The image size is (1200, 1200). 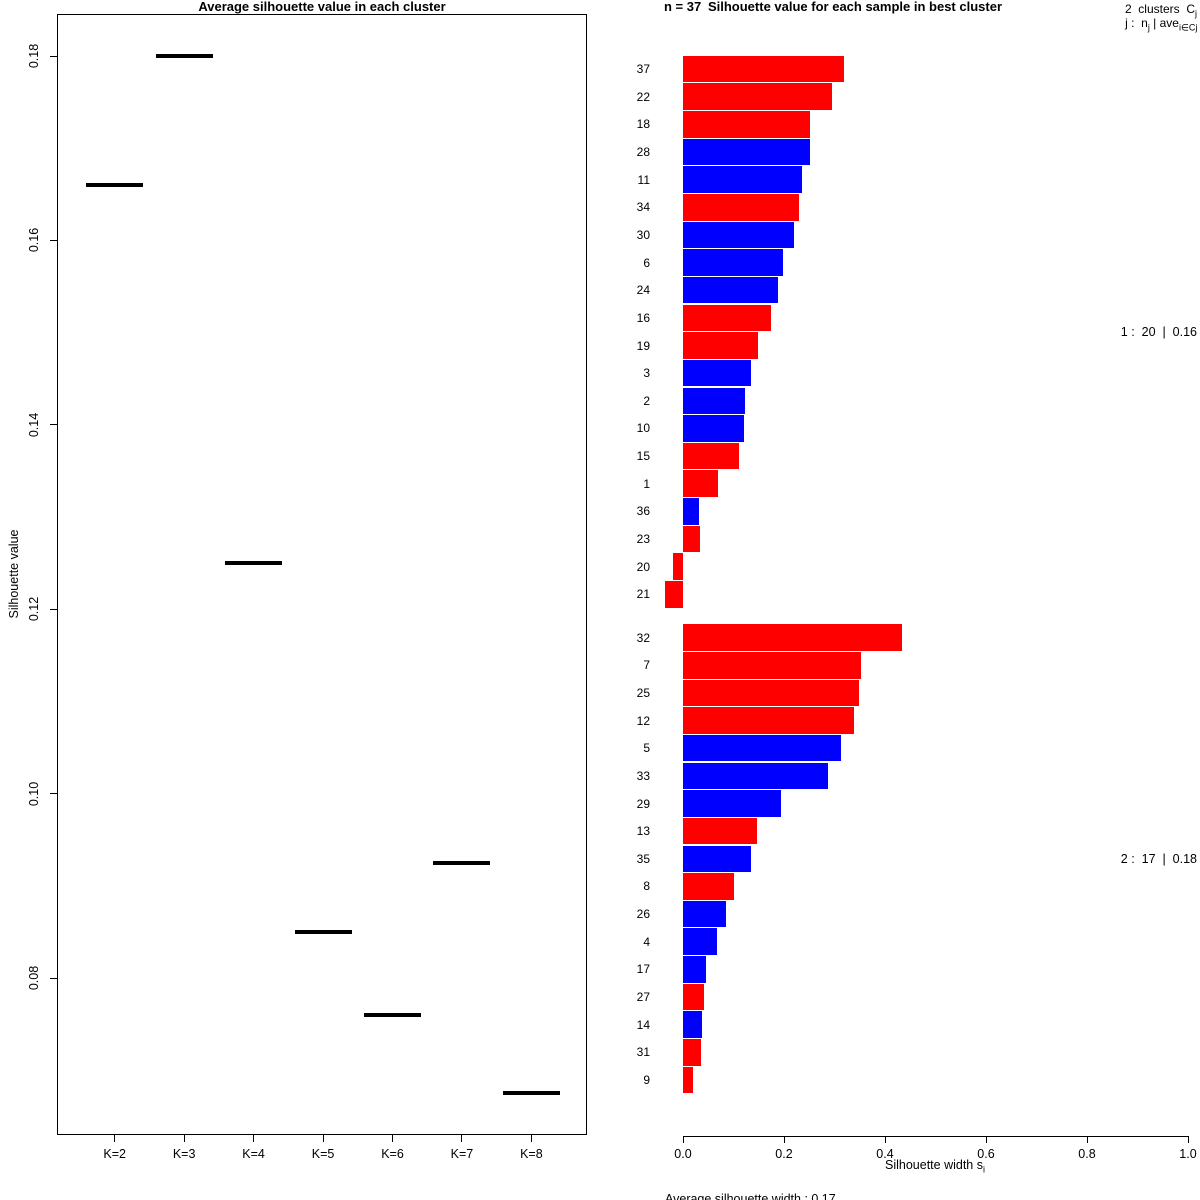 I want to click on cluster-header-line2-sub: j, so click(x=1148, y=27).